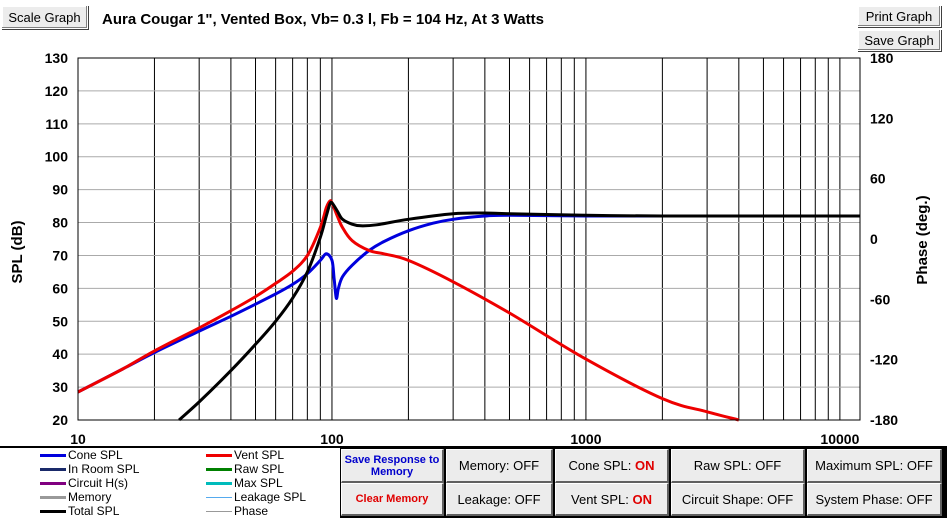 Image resolution: width=947 pixels, height=518 pixels. What do you see at coordinates (899, 16) in the screenshot?
I see `print-graph-button: Print Graph` at bounding box center [899, 16].